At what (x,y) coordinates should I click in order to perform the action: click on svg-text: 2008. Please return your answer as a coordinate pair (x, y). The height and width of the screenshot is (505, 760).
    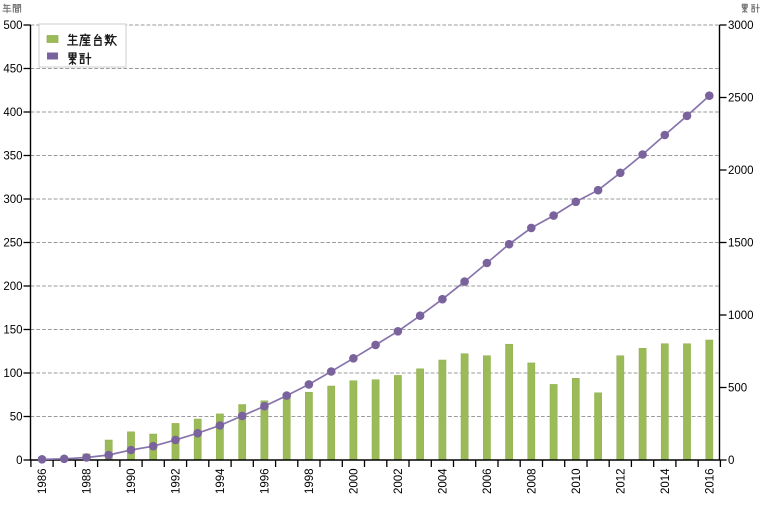
    Looking at the image, I should click on (532, 481).